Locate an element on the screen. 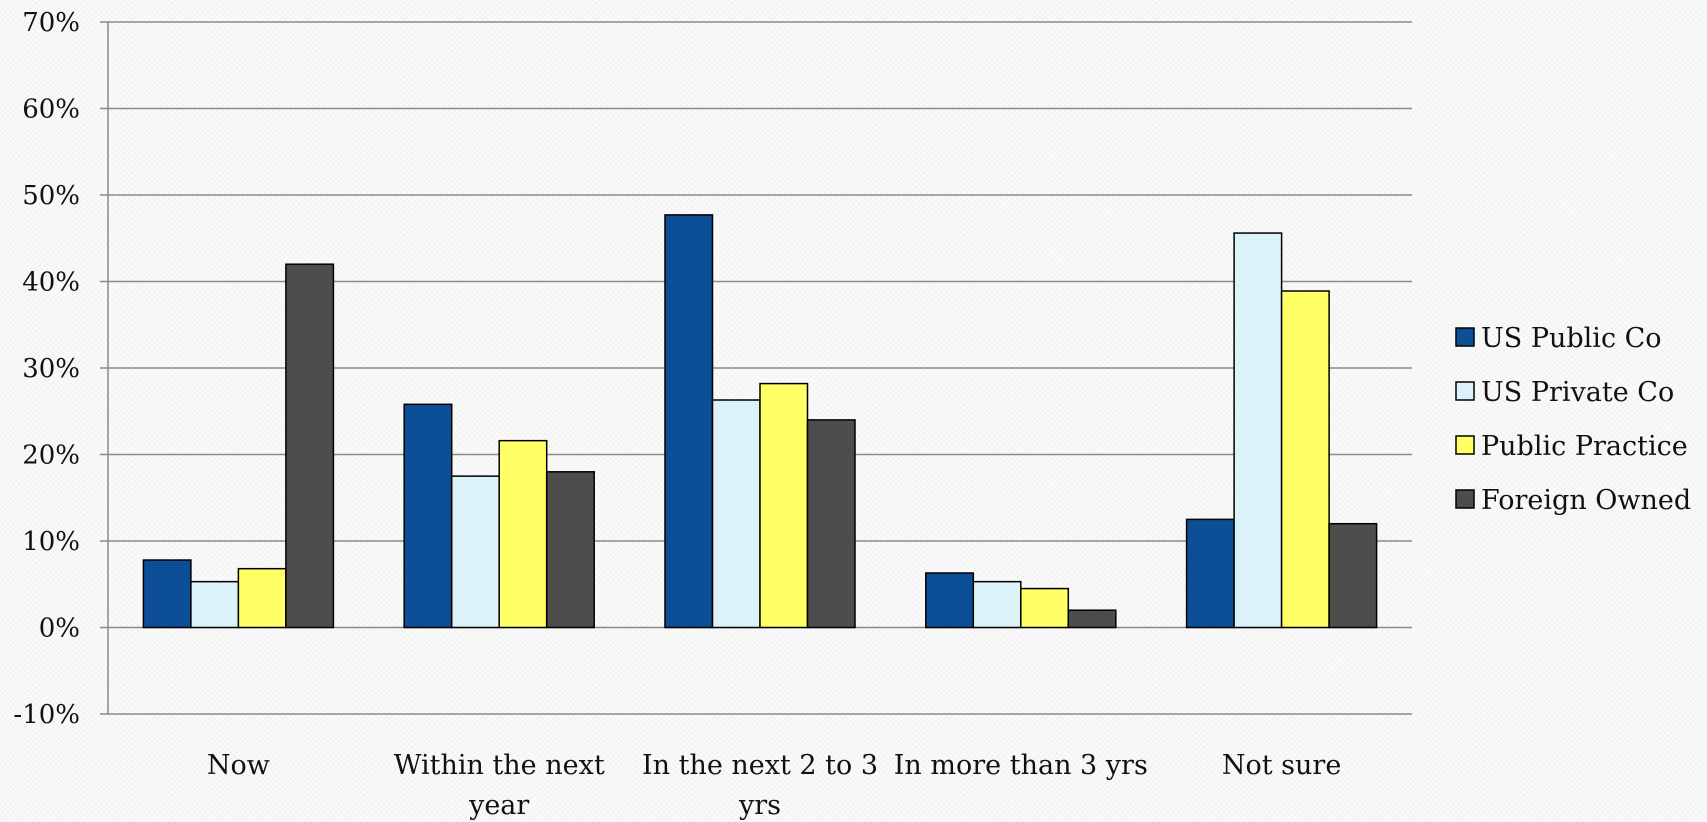 The image size is (1707, 822). legend-label: Foreign Owned is located at coordinates (1586, 500).